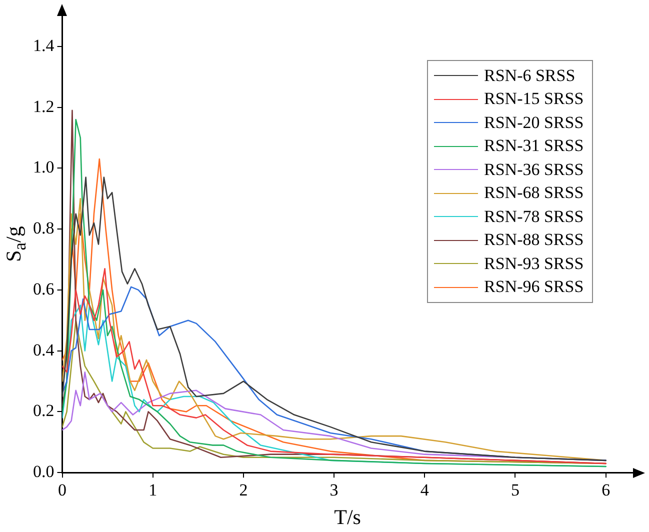  Describe the element at coordinates (43, 106) in the screenshot. I see `y-tick-label: 1.2` at that location.